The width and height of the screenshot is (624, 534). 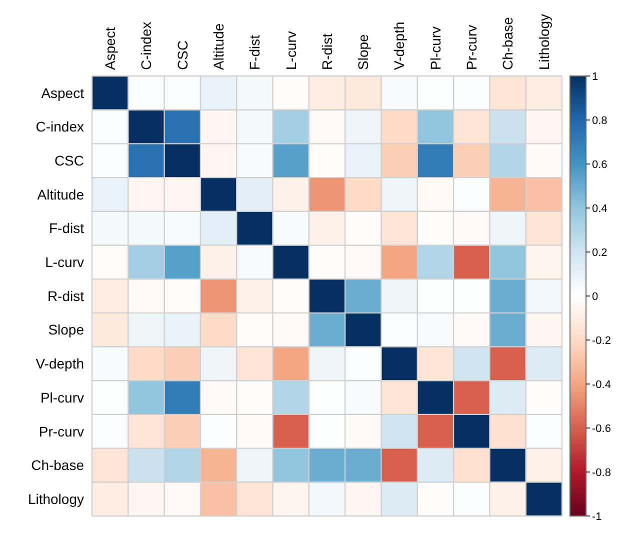 I want to click on color-bar-label: 0, so click(x=595, y=296).